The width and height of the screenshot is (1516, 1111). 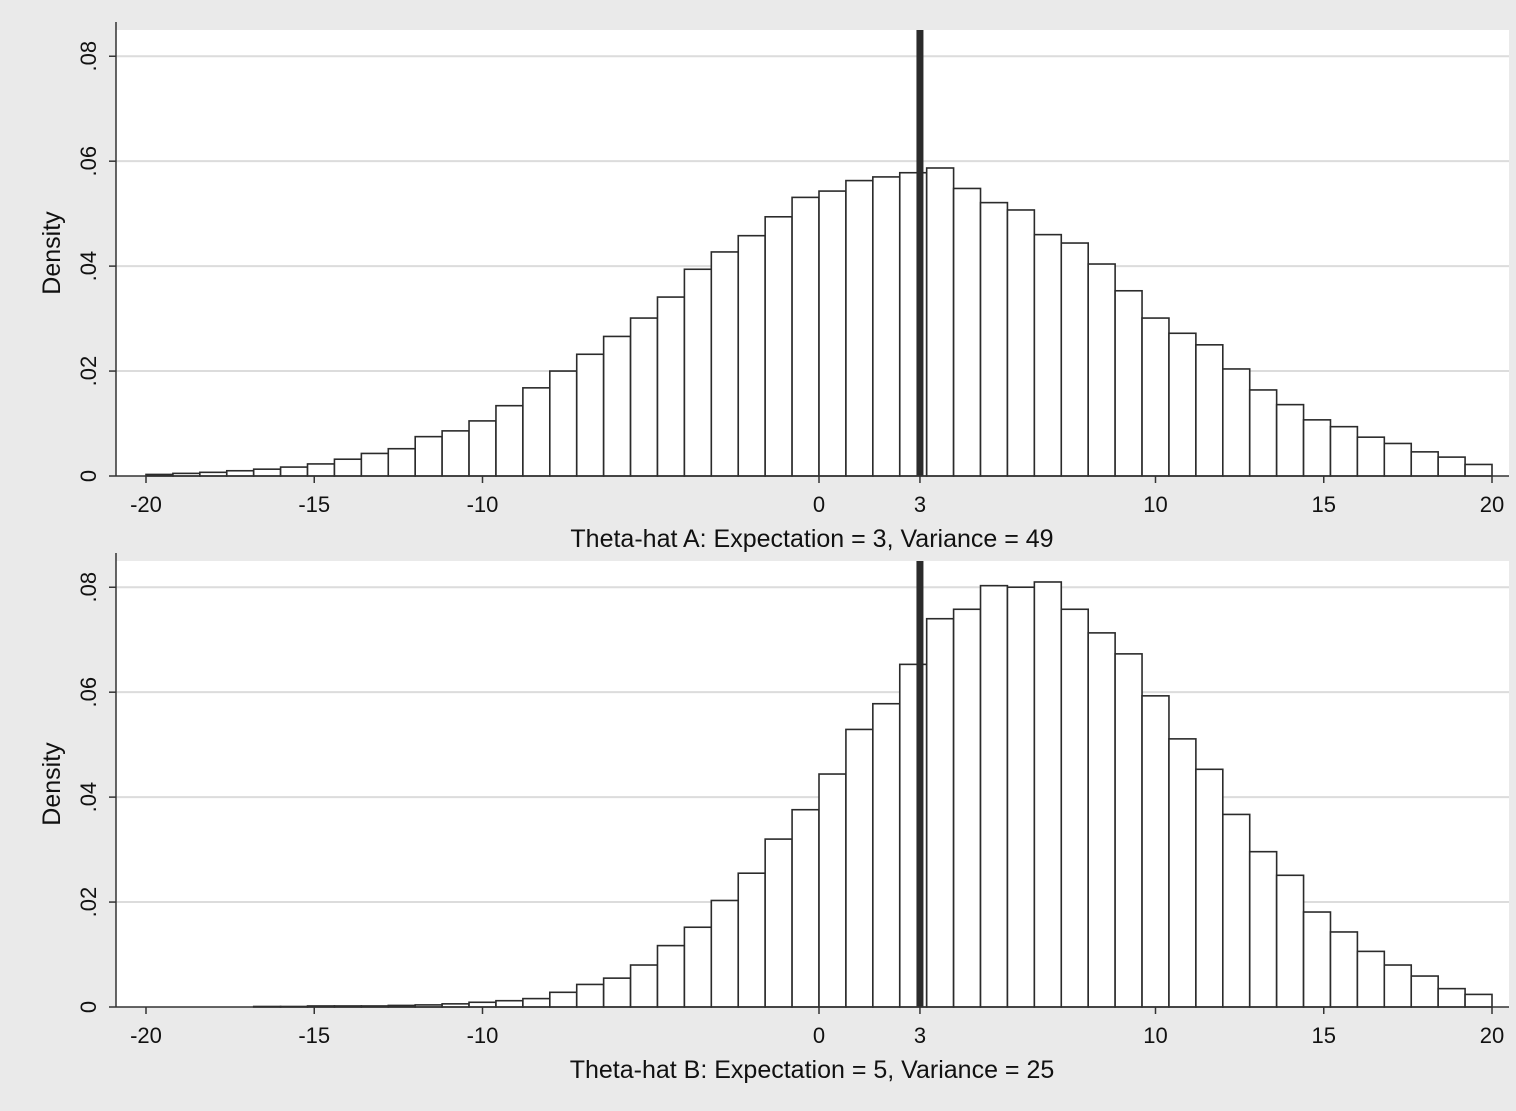 What do you see at coordinates (52, 253) in the screenshot?
I see `y-axis-title-a: Density` at bounding box center [52, 253].